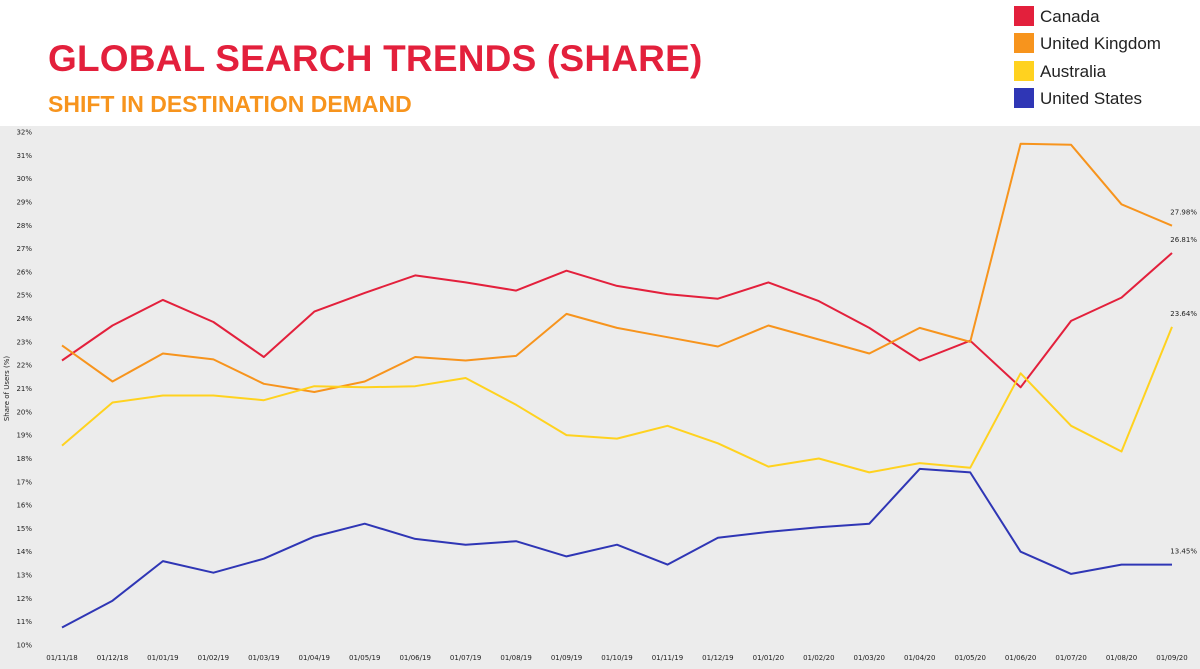 The image size is (1200, 669). I want to click on y-tick-label: 10%, so click(24, 646).